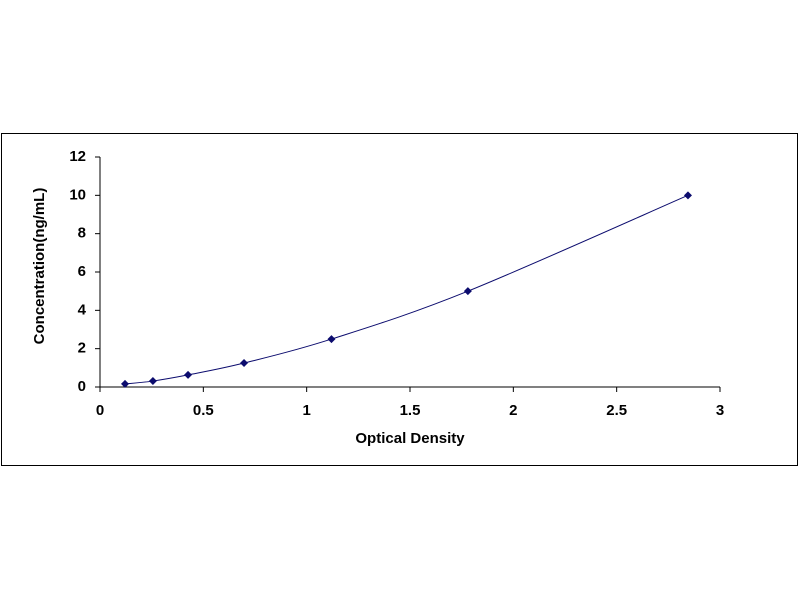  What do you see at coordinates (39, 266) in the screenshot?
I see `y-axis-label: Concentration(ng/mL)` at bounding box center [39, 266].